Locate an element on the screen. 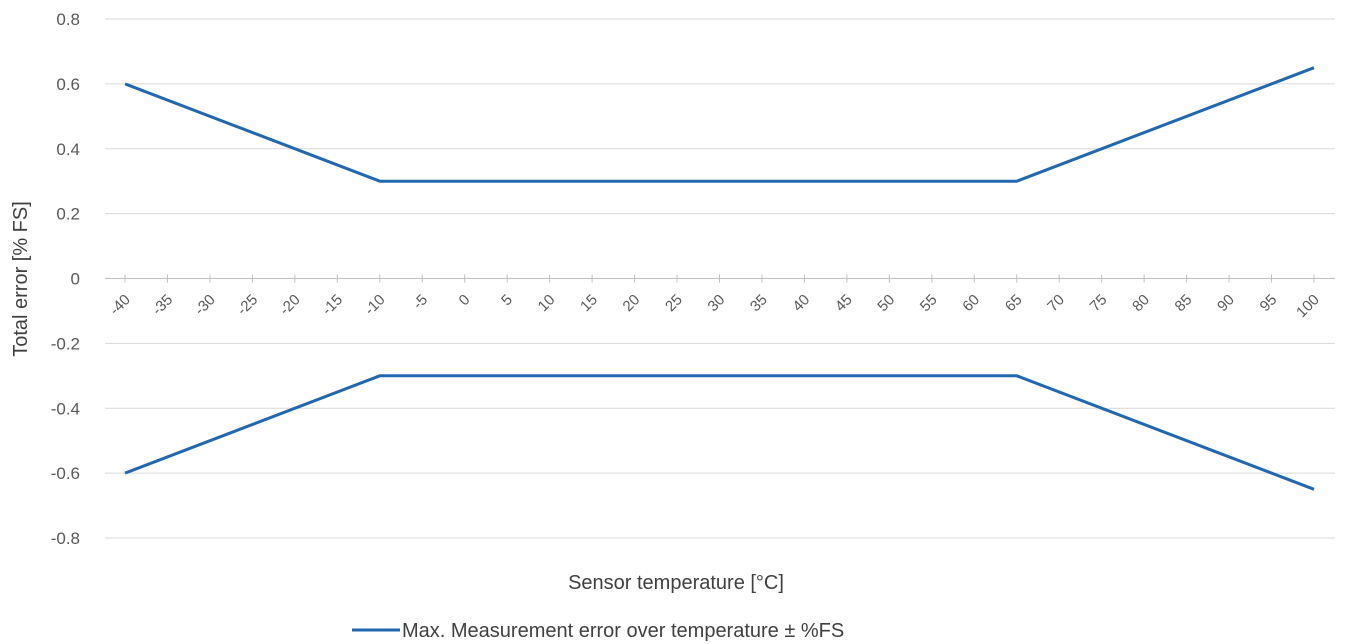  x-tick-label: 60 is located at coordinates (971, 303).